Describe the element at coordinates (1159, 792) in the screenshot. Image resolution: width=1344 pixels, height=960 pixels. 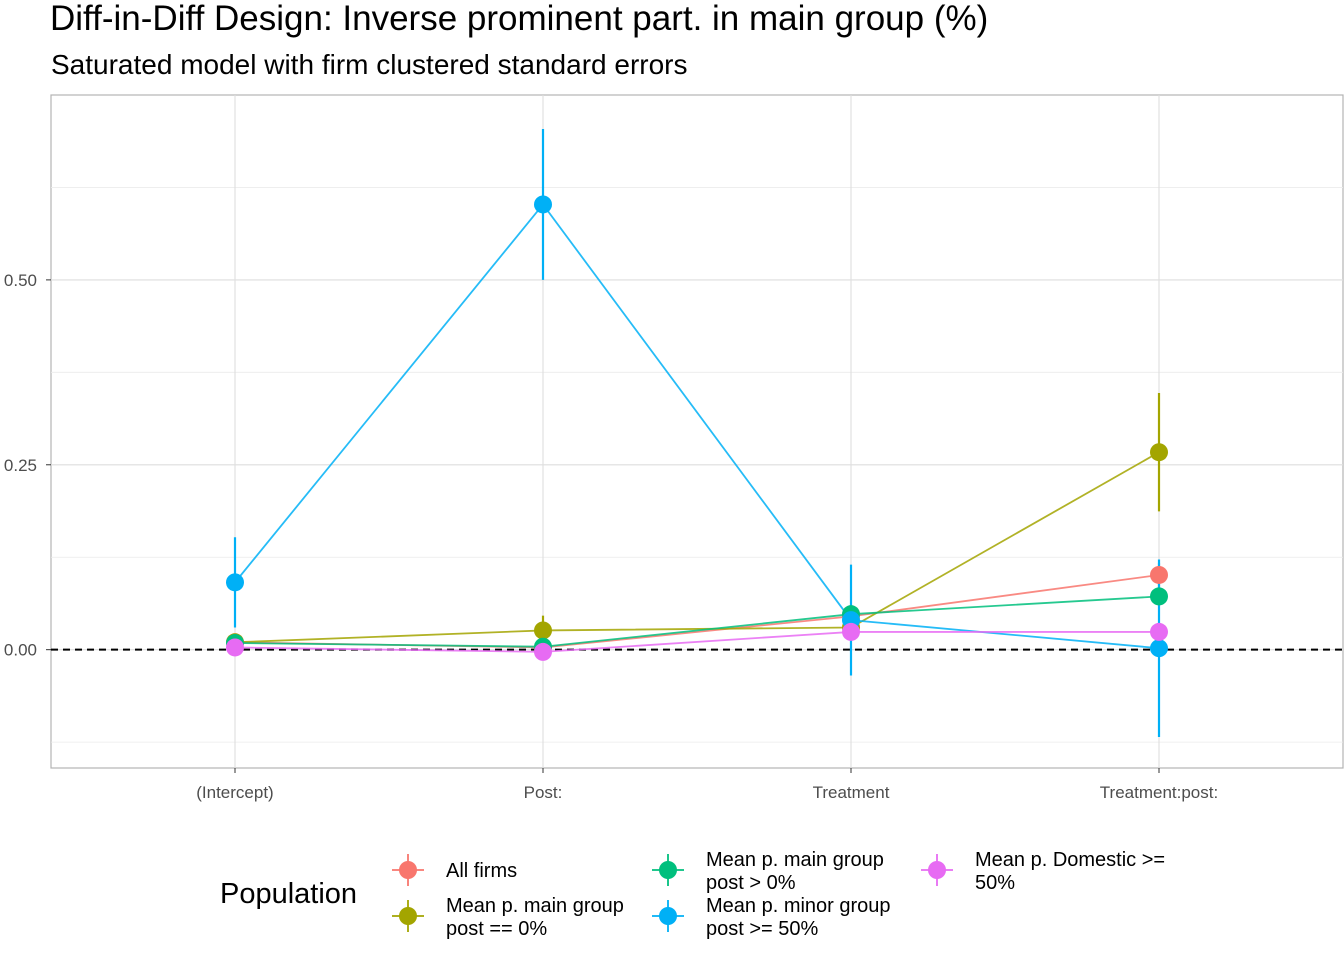
I see `x-tick-label: Treatment:post:` at that location.